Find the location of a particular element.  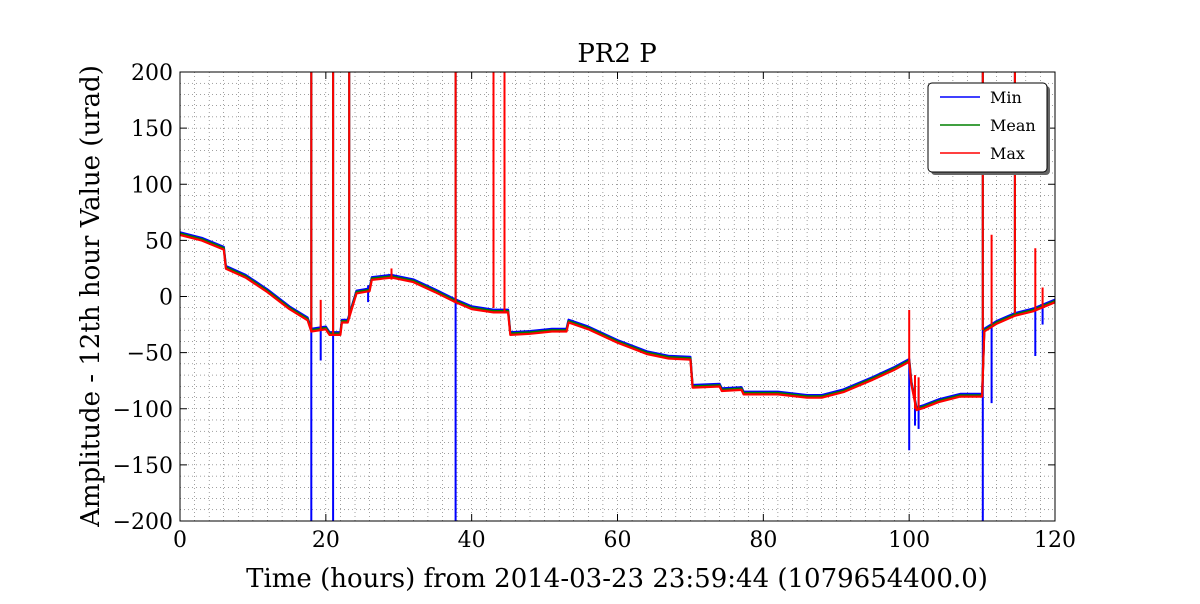

y-tick-label: −50 is located at coordinates (150, 354).